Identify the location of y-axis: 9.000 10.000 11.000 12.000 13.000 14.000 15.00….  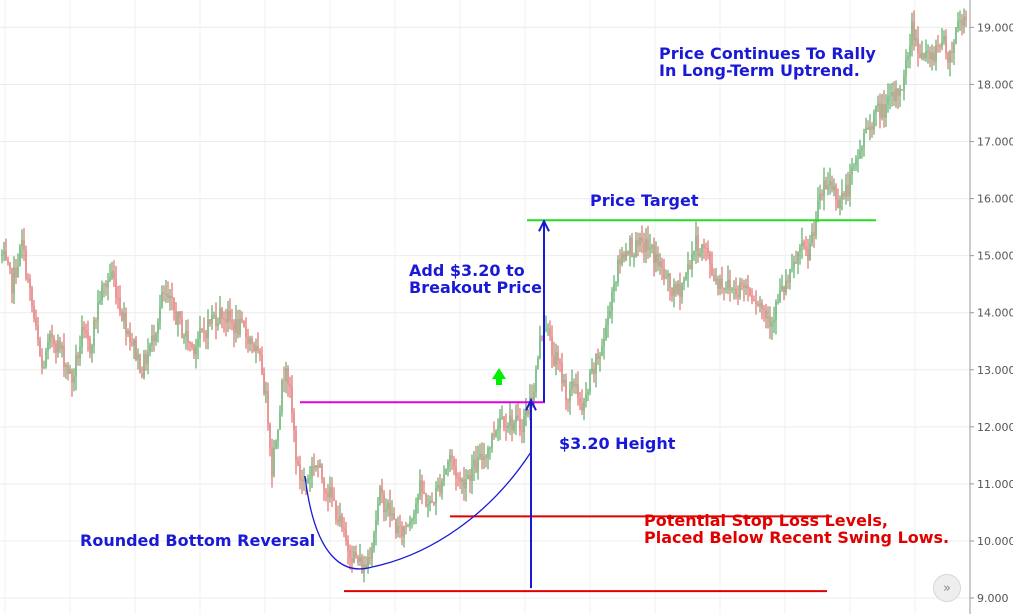
(991, 307).